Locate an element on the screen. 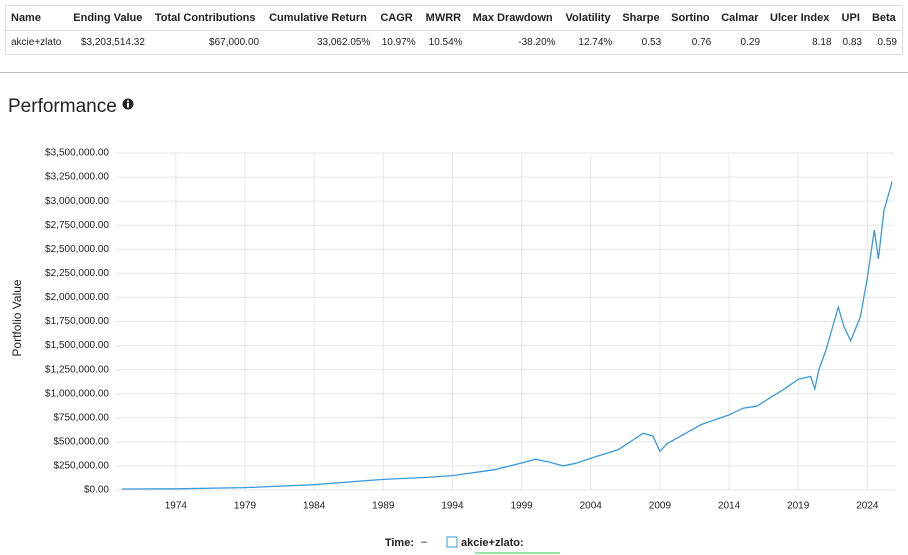 The image size is (908, 555). column-header: UPI is located at coordinates (851, 18).